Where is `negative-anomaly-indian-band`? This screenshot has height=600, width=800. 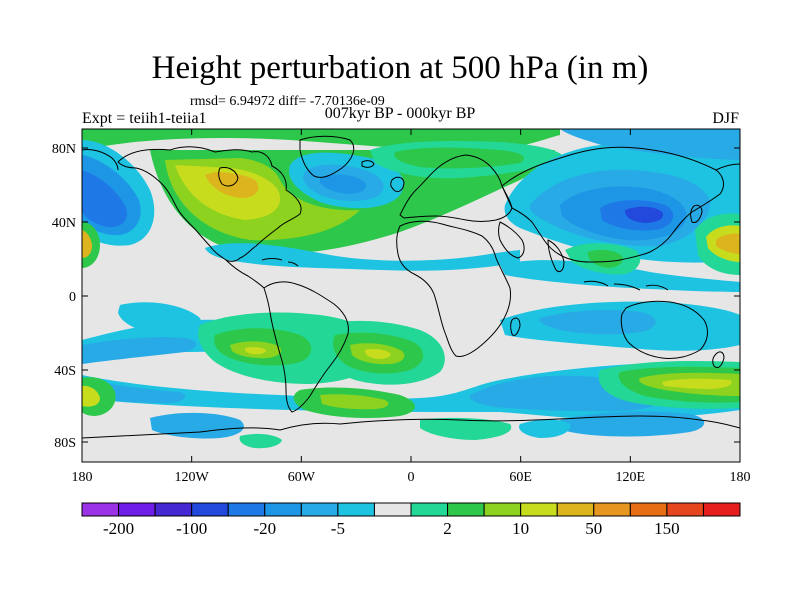 negative-anomaly-indian-band is located at coordinates (620, 276).